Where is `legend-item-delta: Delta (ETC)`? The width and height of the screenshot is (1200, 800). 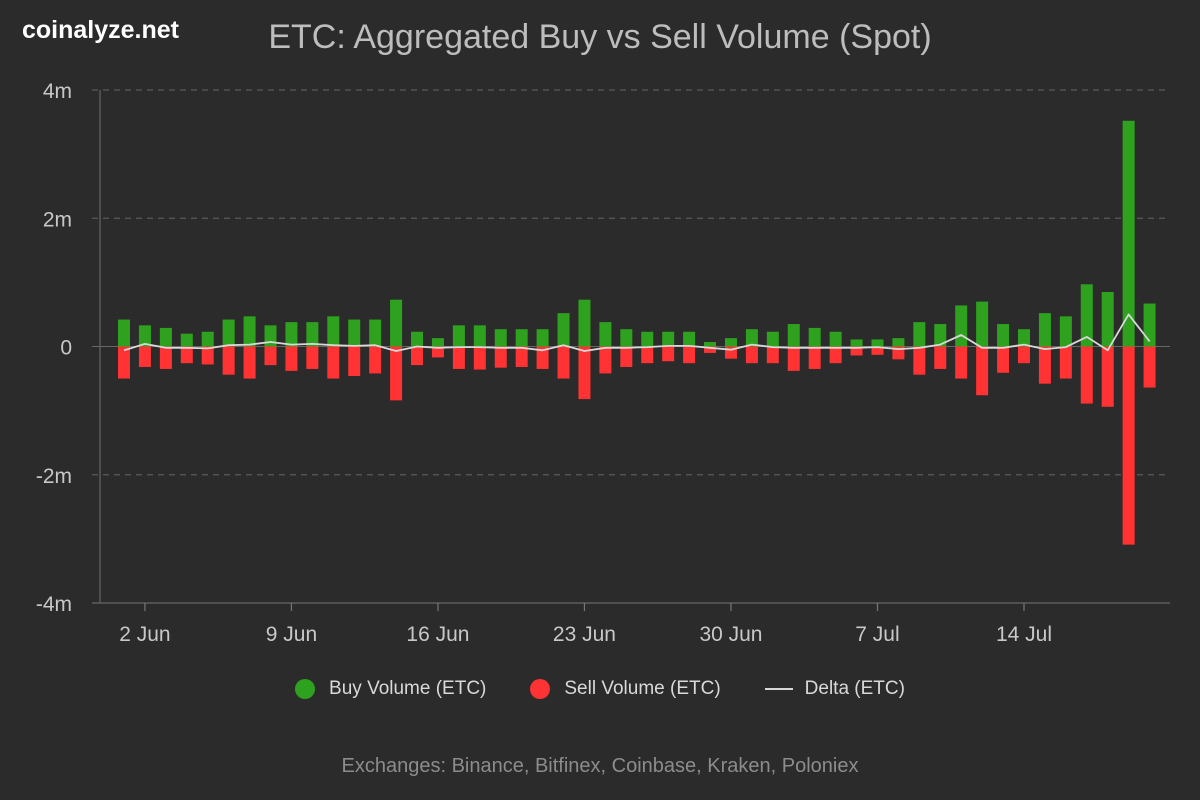 legend-item-delta: Delta (ETC) is located at coordinates (834, 689).